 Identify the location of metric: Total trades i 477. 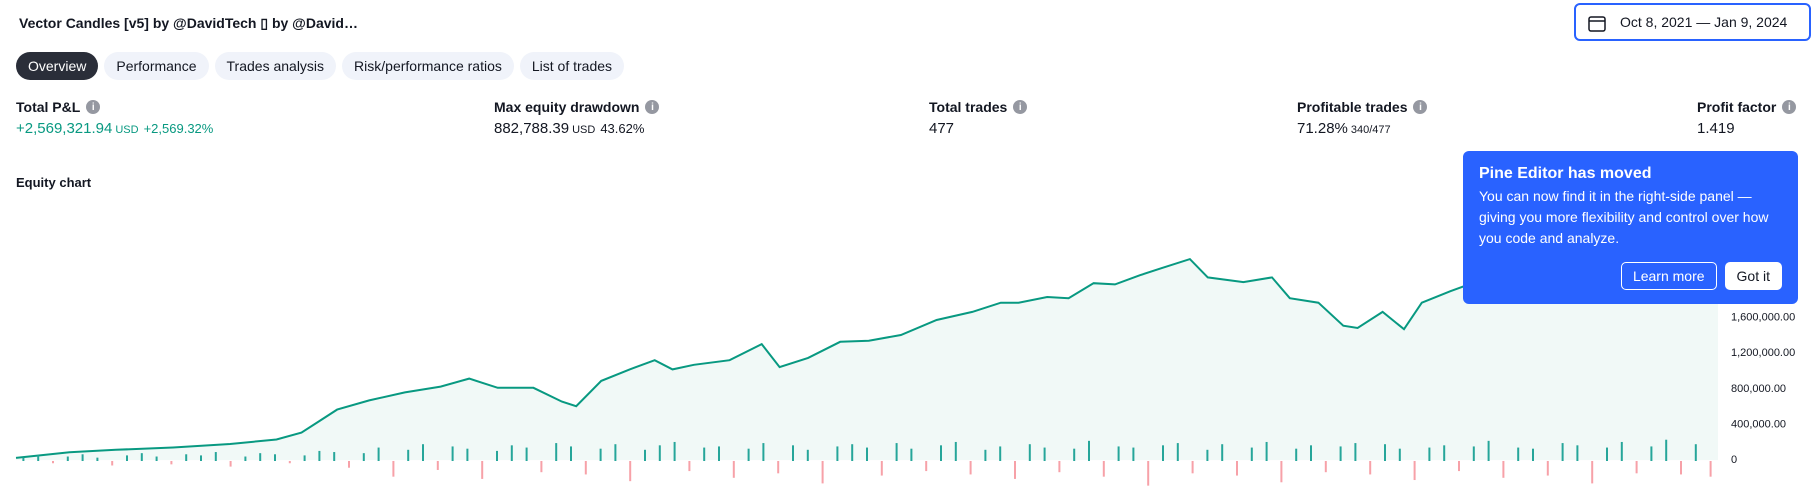
(978, 118).